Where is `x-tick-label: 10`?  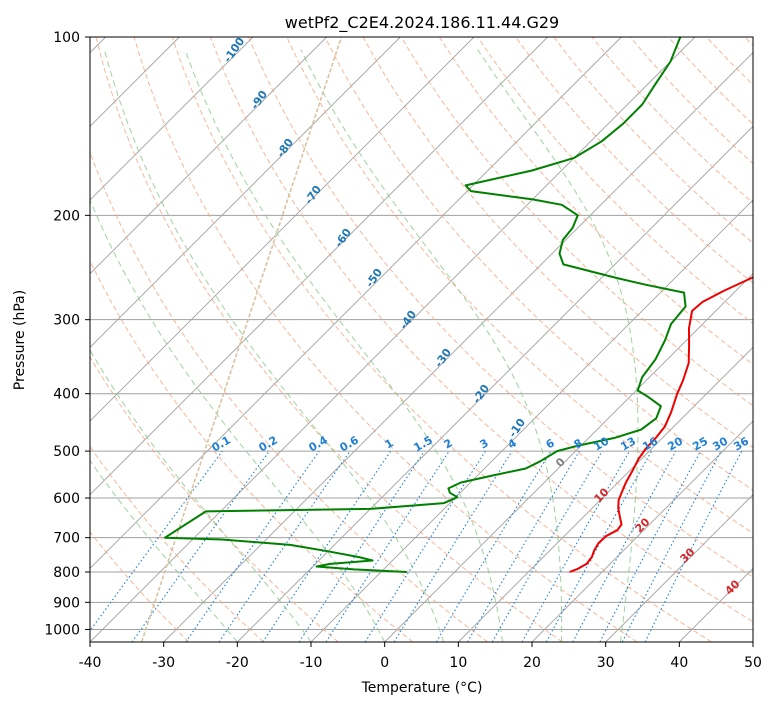 x-tick-label: 10 is located at coordinates (458, 663).